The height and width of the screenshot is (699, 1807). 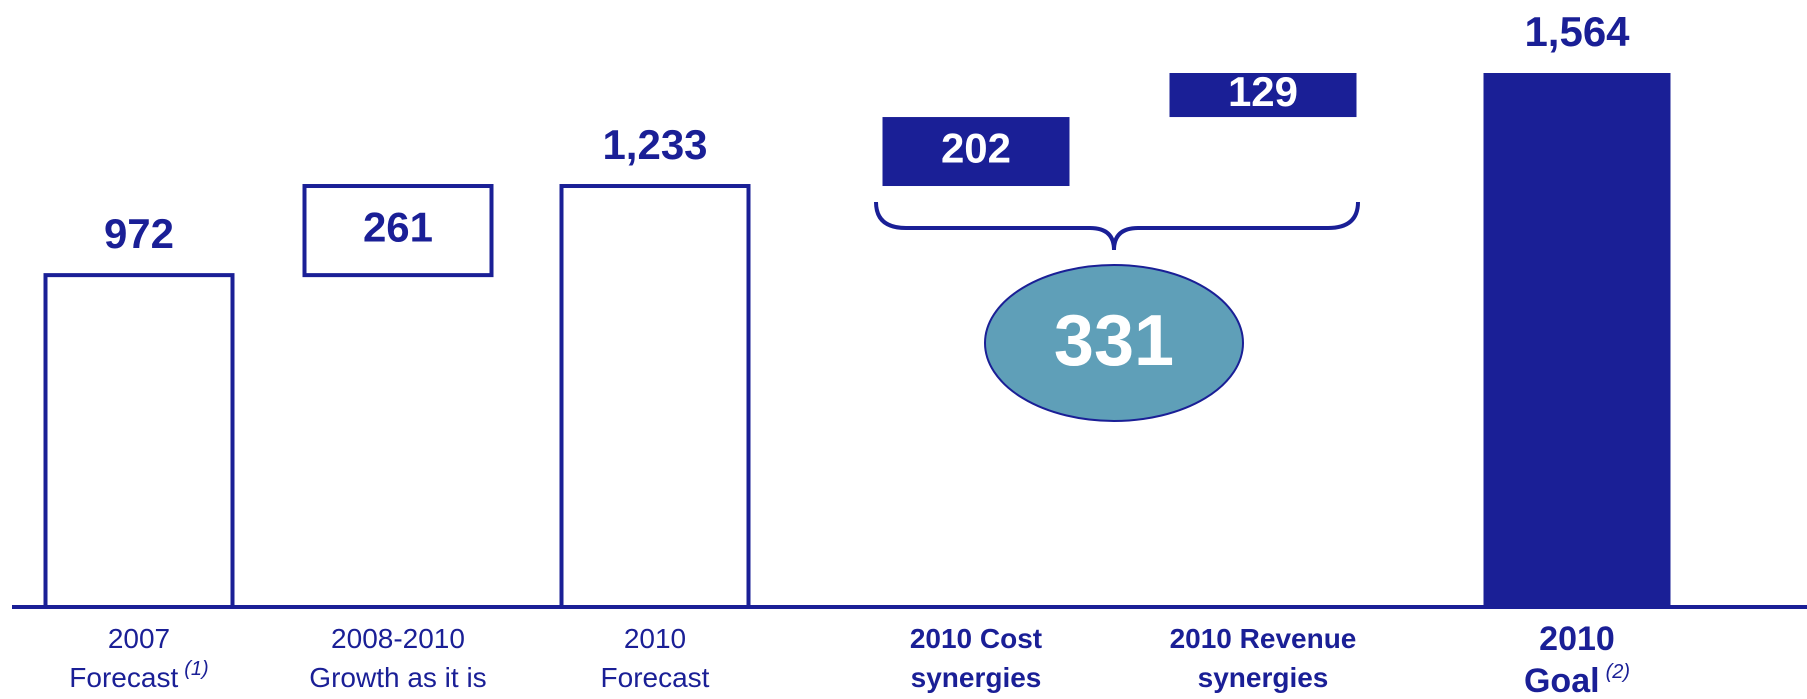 What do you see at coordinates (398, 227) in the screenshot?
I see `value-label: 261` at bounding box center [398, 227].